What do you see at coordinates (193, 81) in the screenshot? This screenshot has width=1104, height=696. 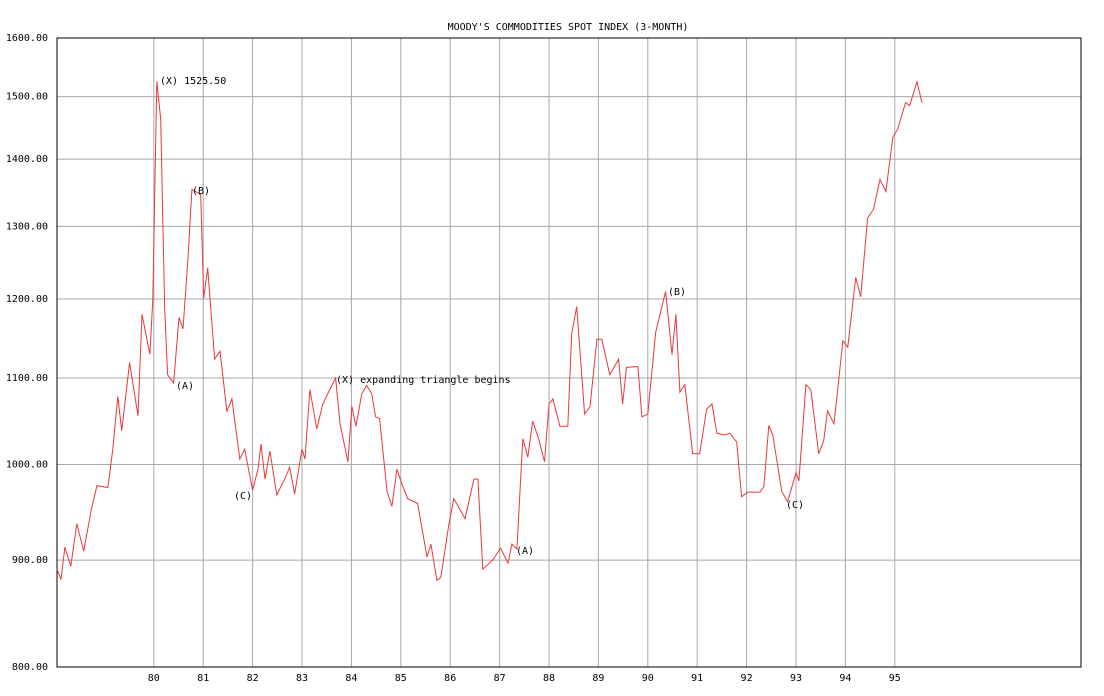 I see `annotation: (X) 1525.50` at bounding box center [193, 81].